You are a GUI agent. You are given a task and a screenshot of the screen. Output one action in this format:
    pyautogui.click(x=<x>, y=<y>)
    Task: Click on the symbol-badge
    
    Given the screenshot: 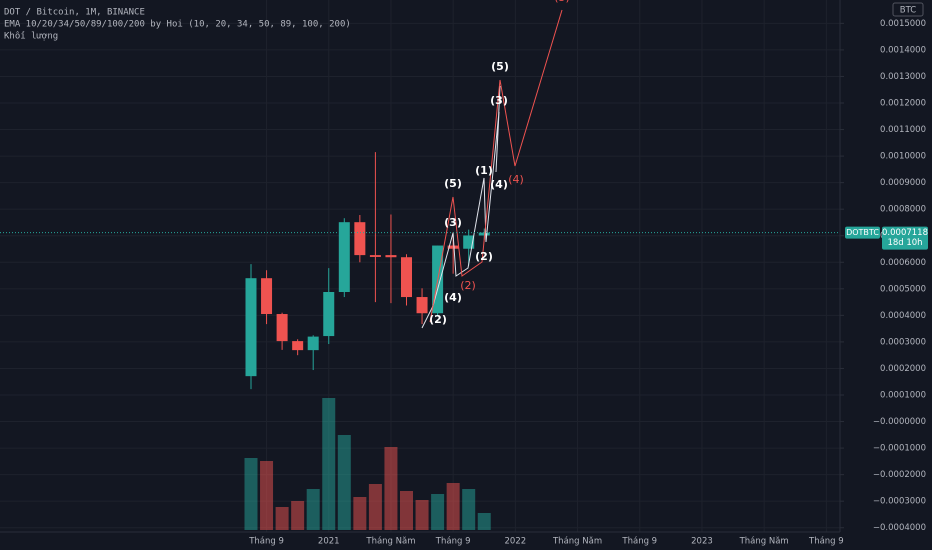 What is the action you would take?
    pyautogui.click(x=862, y=232)
    